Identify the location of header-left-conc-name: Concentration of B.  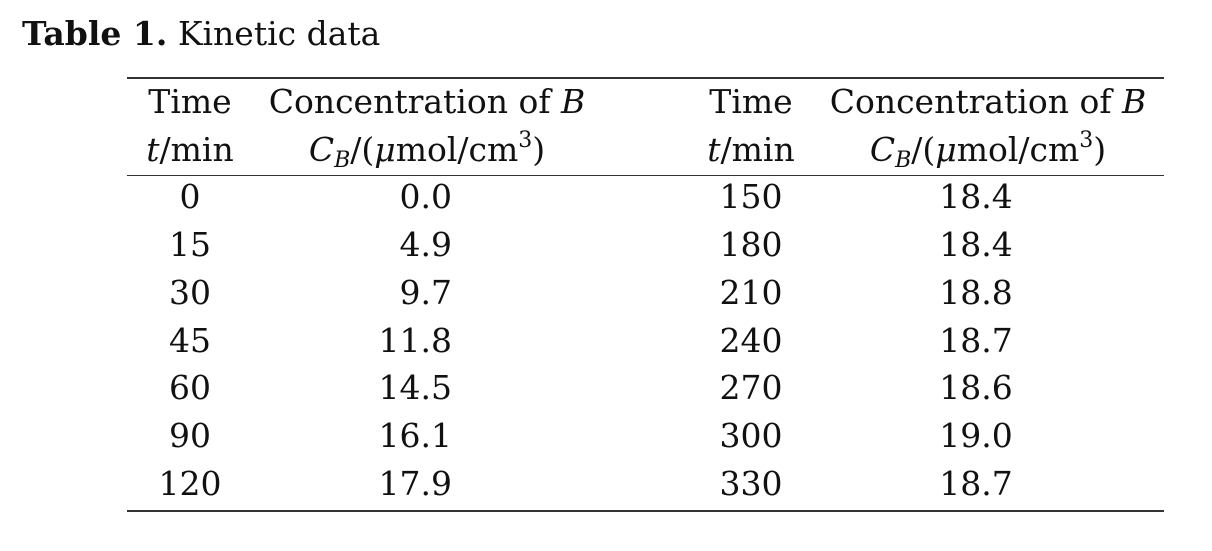
(427, 102).